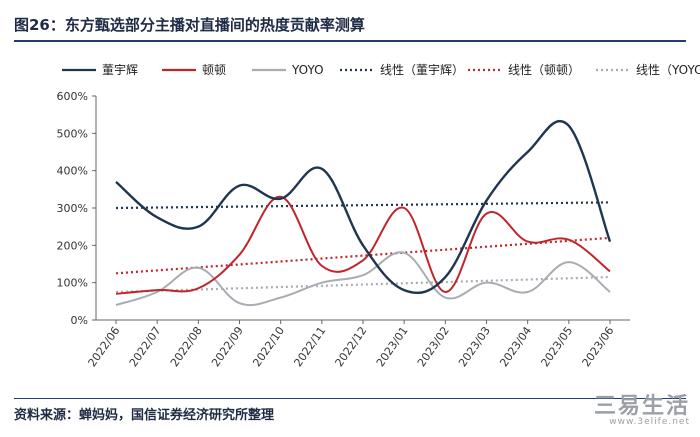 The width and height of the screenshot is (700, 437). Describe the element at coordinates (307, 70) in the screenshot. I see `legend-label-2: YOYO` at that location.